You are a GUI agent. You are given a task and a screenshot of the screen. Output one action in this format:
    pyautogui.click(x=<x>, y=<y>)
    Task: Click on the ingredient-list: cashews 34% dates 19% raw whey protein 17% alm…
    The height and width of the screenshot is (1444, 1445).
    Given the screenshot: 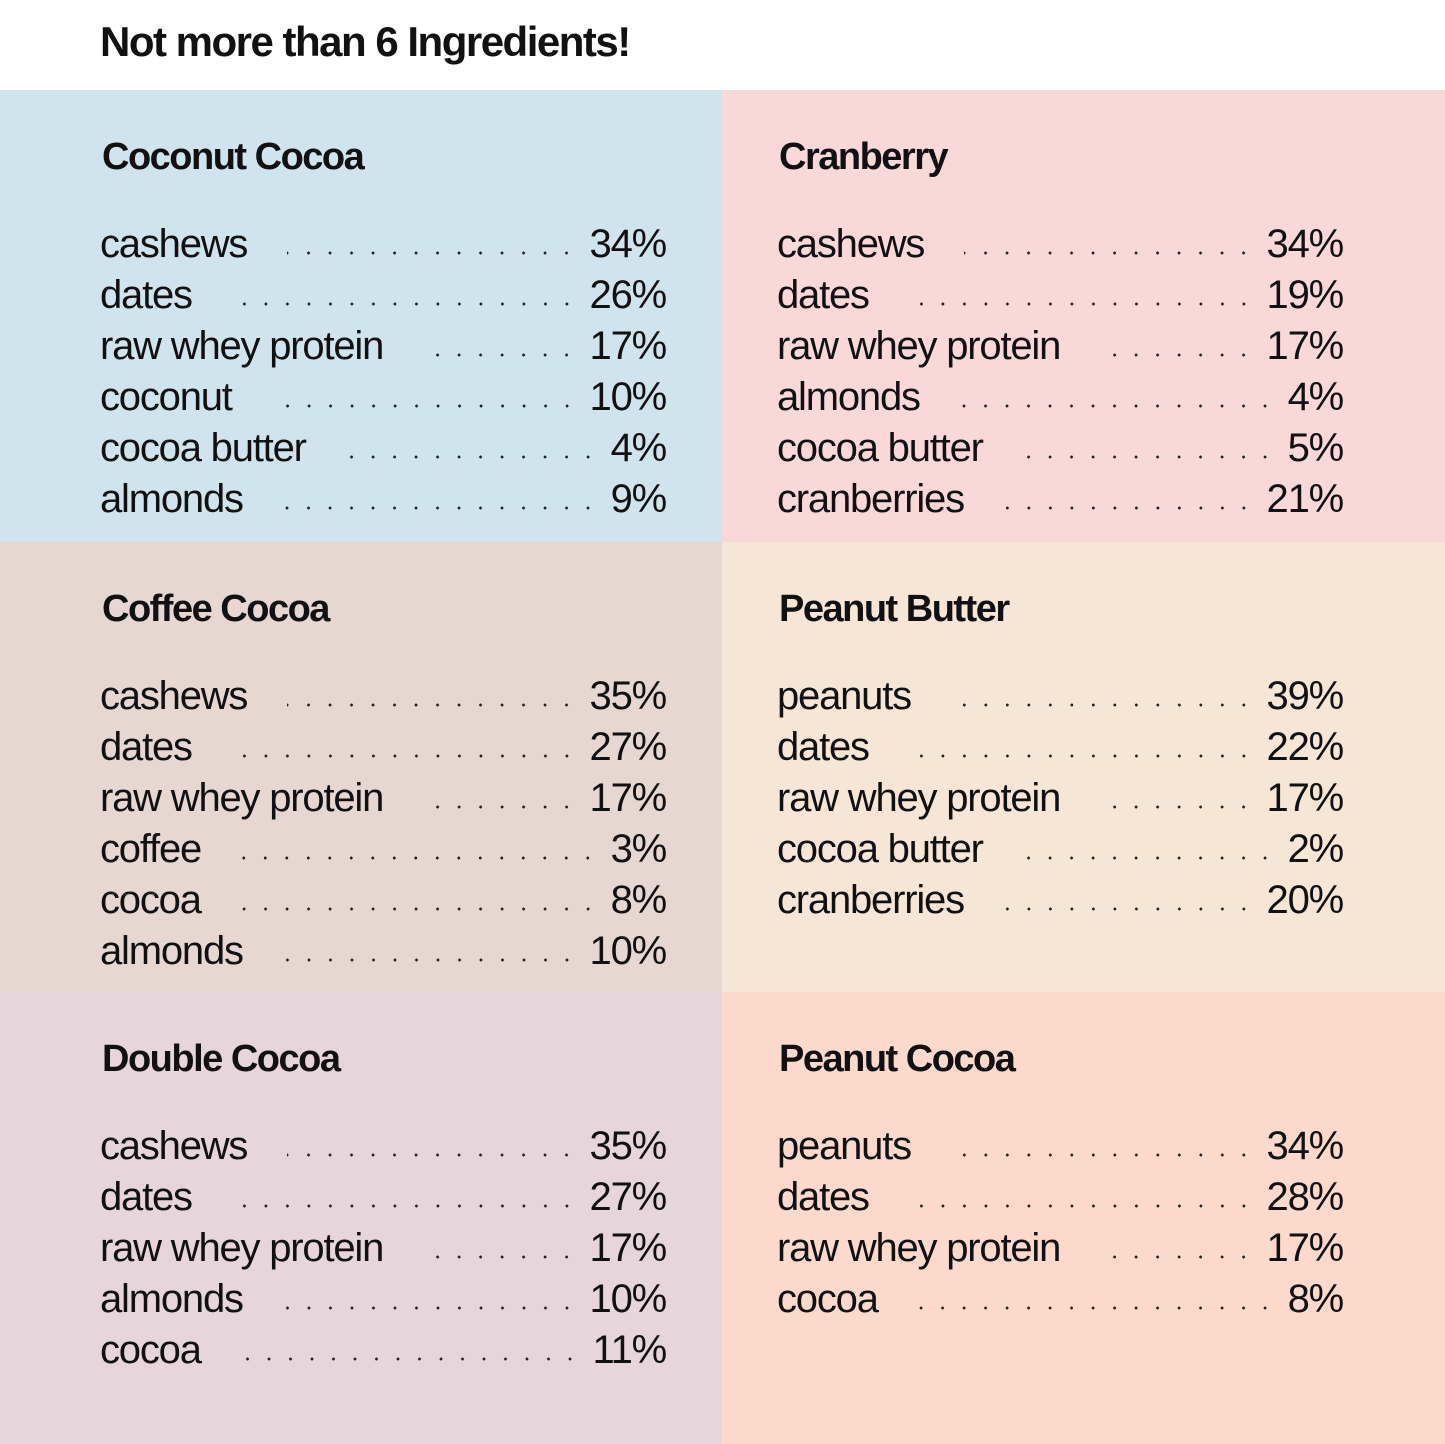 What is the action you would take?
    pyautogui.click(x=1061, y=375)
    